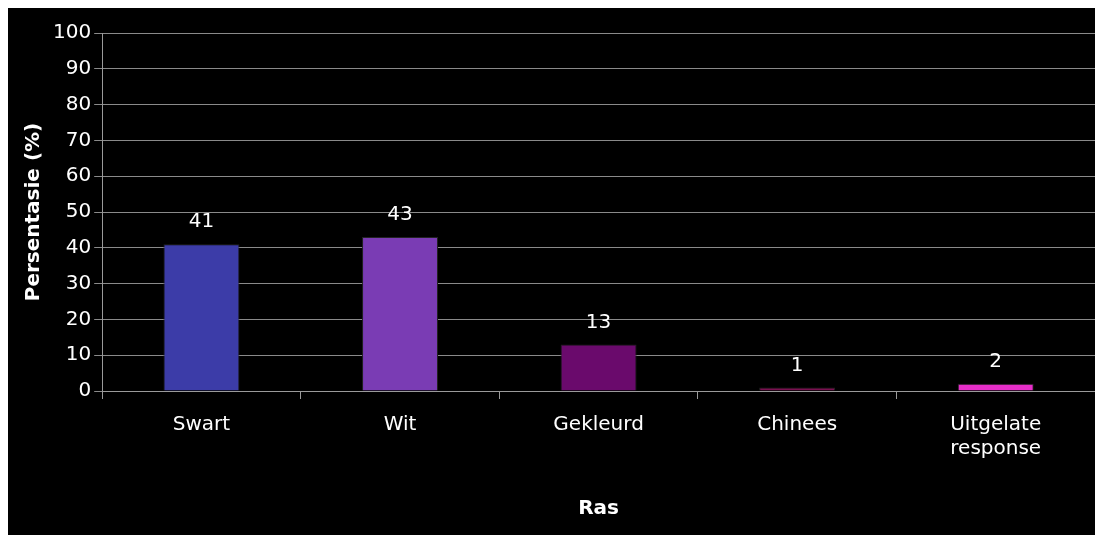 The width and height of the screenshot is (1103, 542). I want to click on data-label: 2, so click(996, 360).